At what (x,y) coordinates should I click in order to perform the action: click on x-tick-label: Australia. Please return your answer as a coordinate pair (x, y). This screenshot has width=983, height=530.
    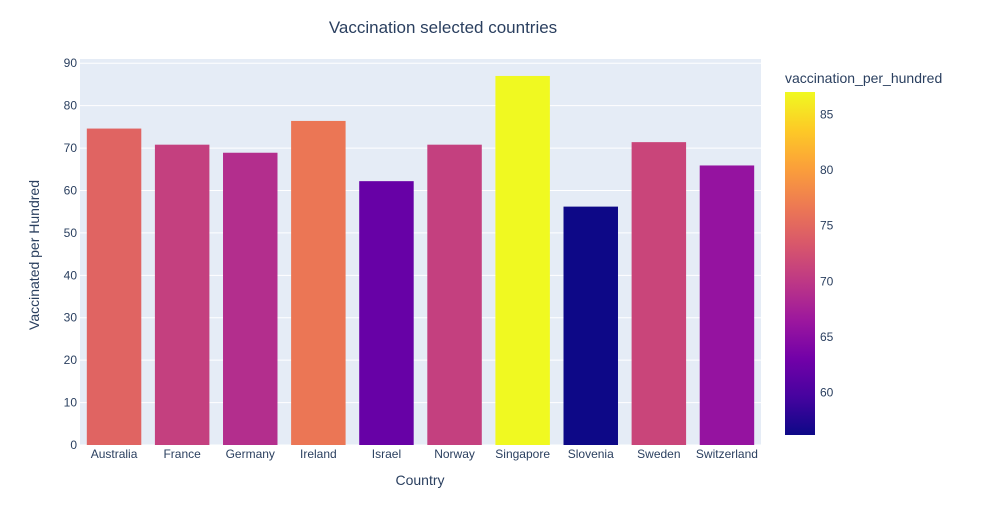
    Looking at the image, I should click on (114, 454).